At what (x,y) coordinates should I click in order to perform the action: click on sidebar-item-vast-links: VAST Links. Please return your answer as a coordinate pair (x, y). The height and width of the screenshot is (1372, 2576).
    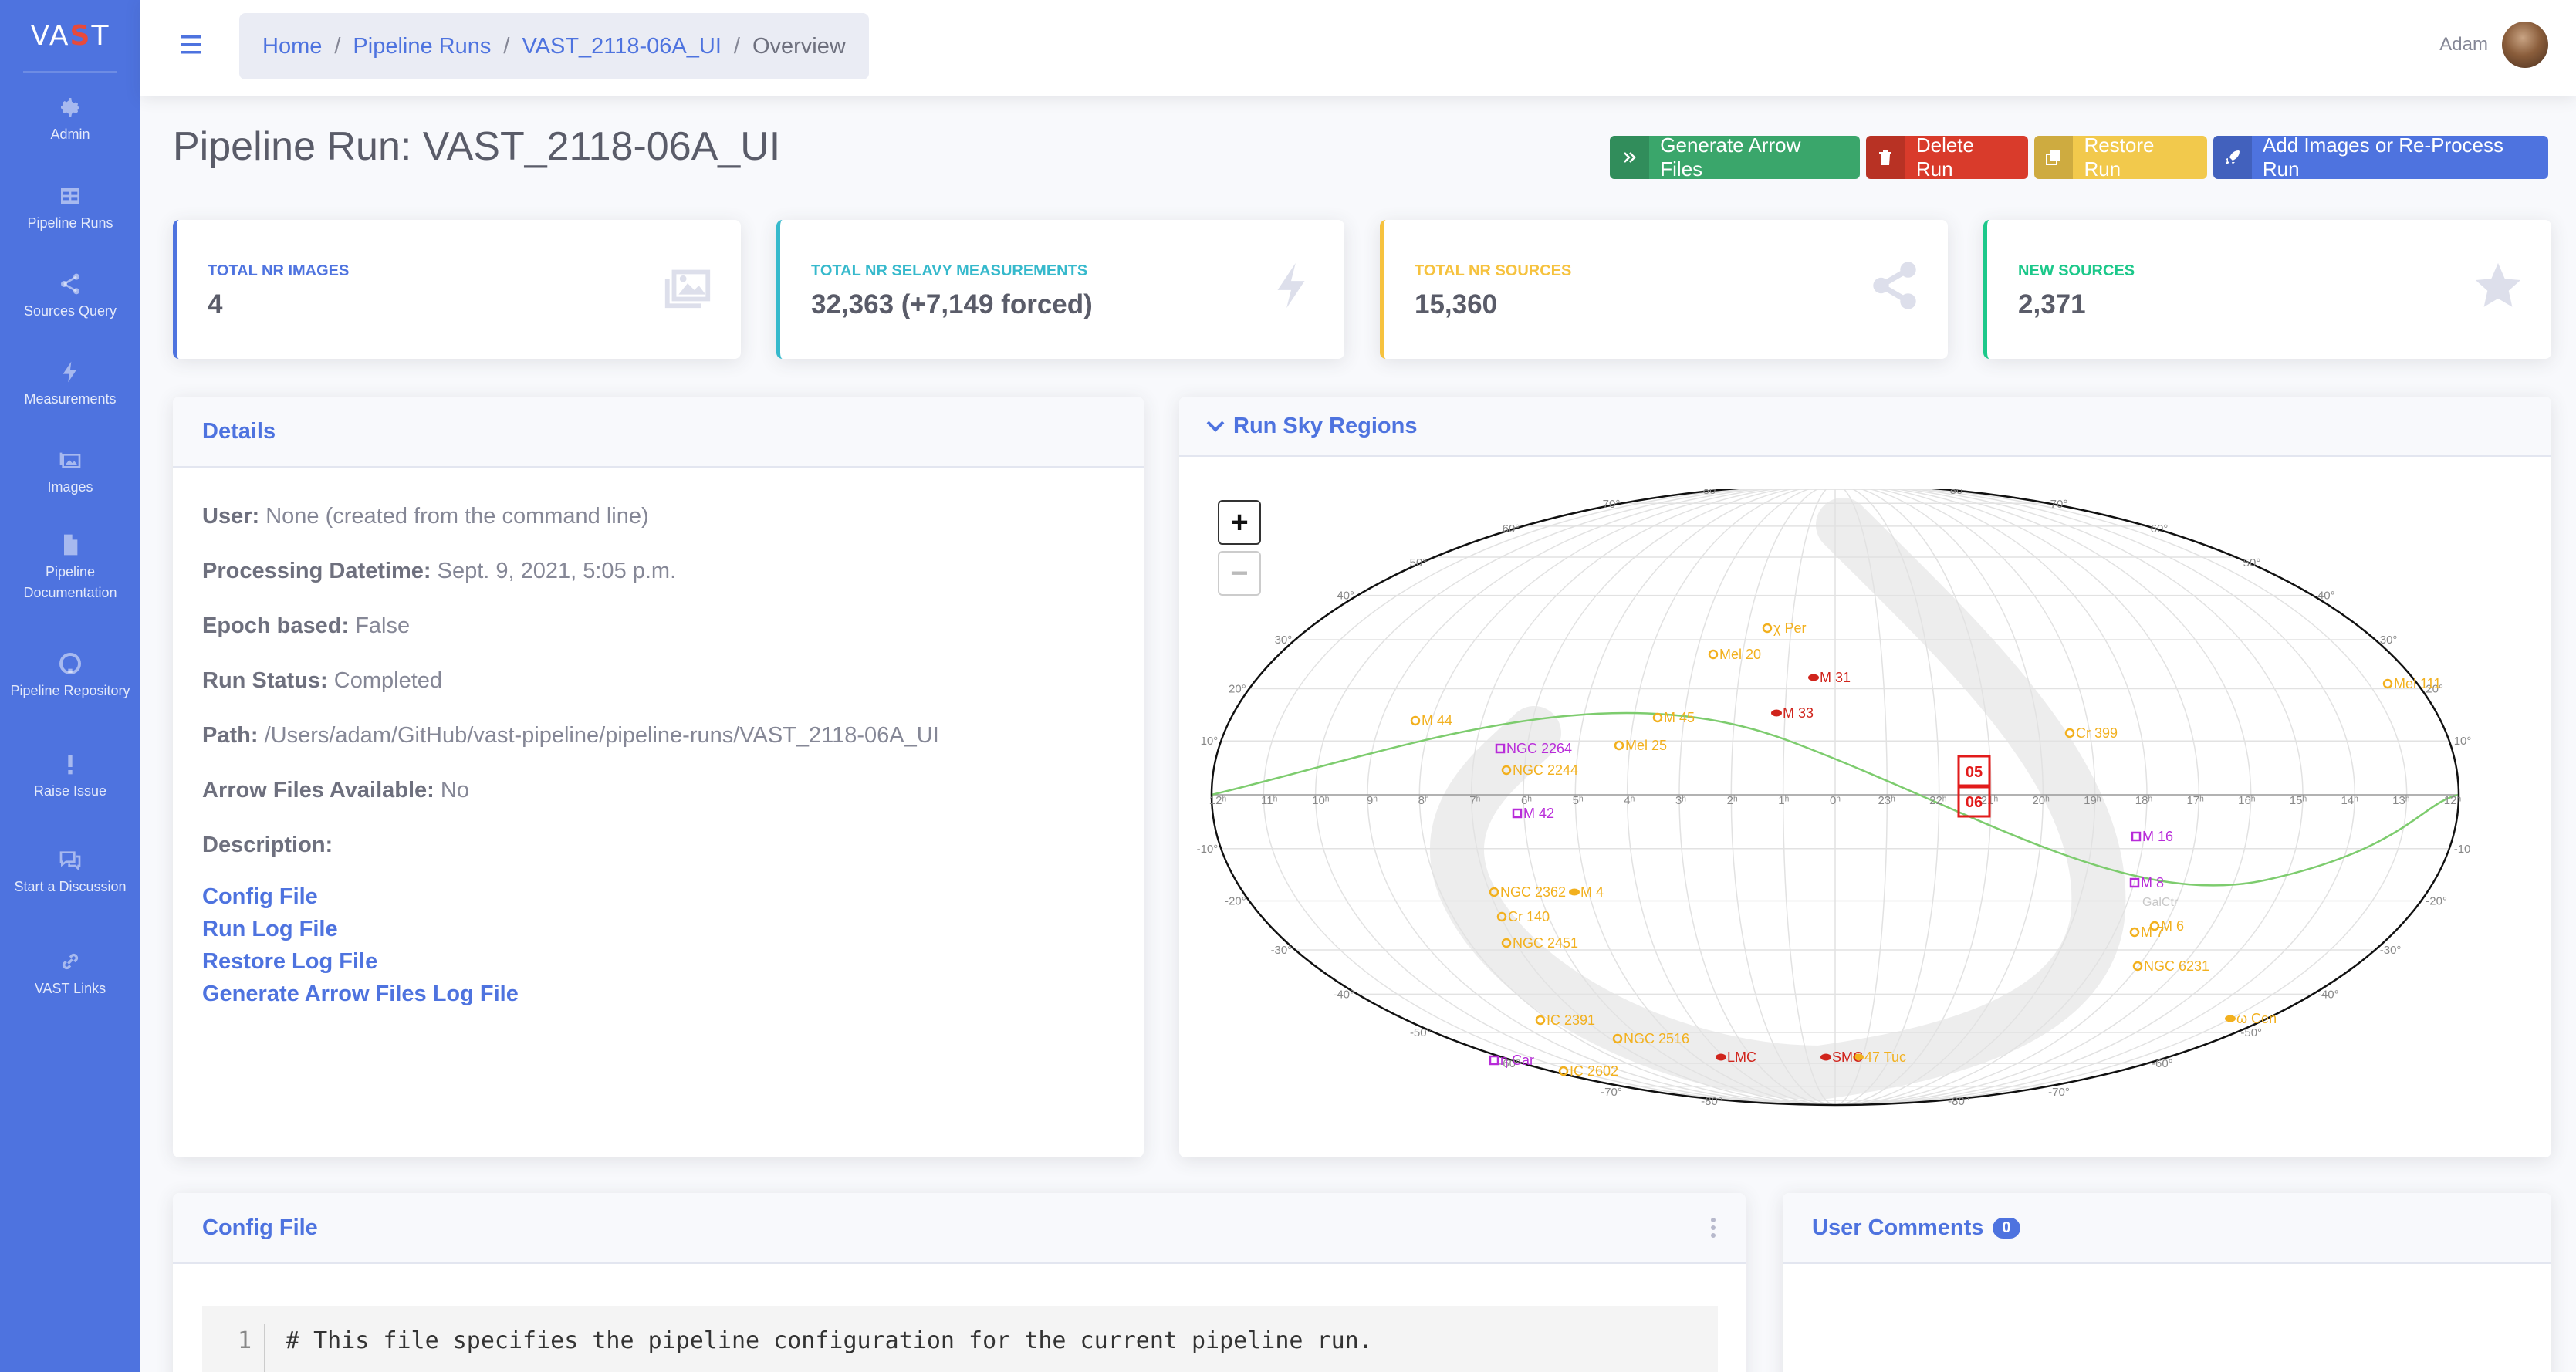
    Looking at the image, I should click on (70, 974).